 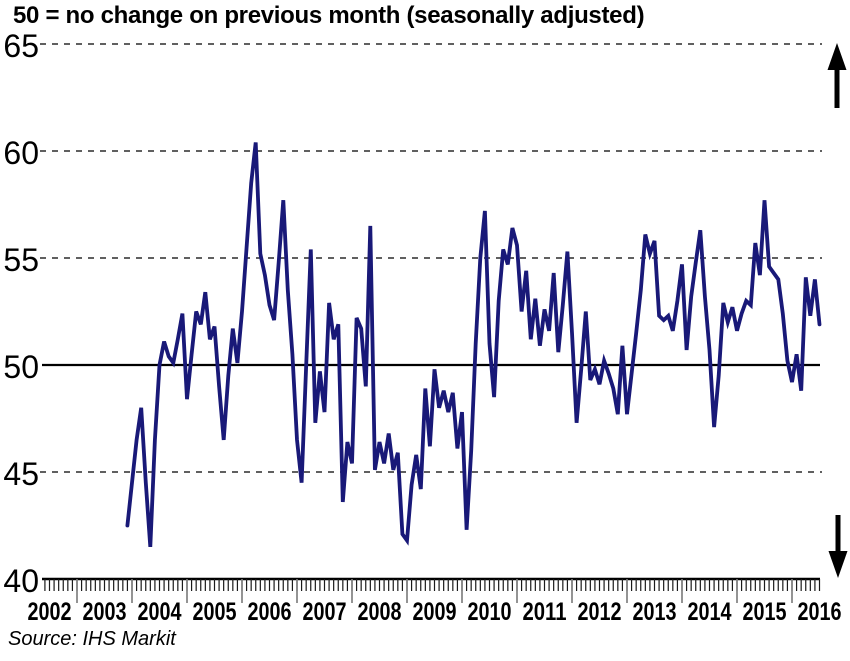 What do you see at coordinates (838, 546) in the screenshot?
I see `down-arrow-icon` at bounding box center [838, 546].